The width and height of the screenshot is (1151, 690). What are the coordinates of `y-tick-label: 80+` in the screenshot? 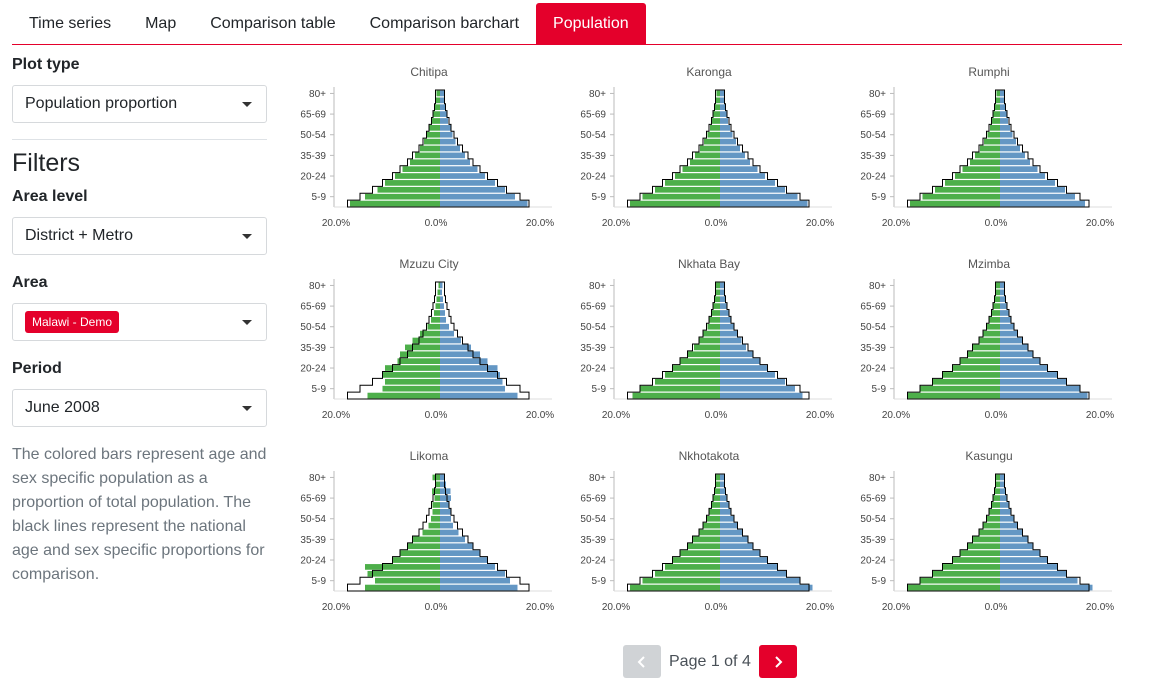 It's located at (317, 286).